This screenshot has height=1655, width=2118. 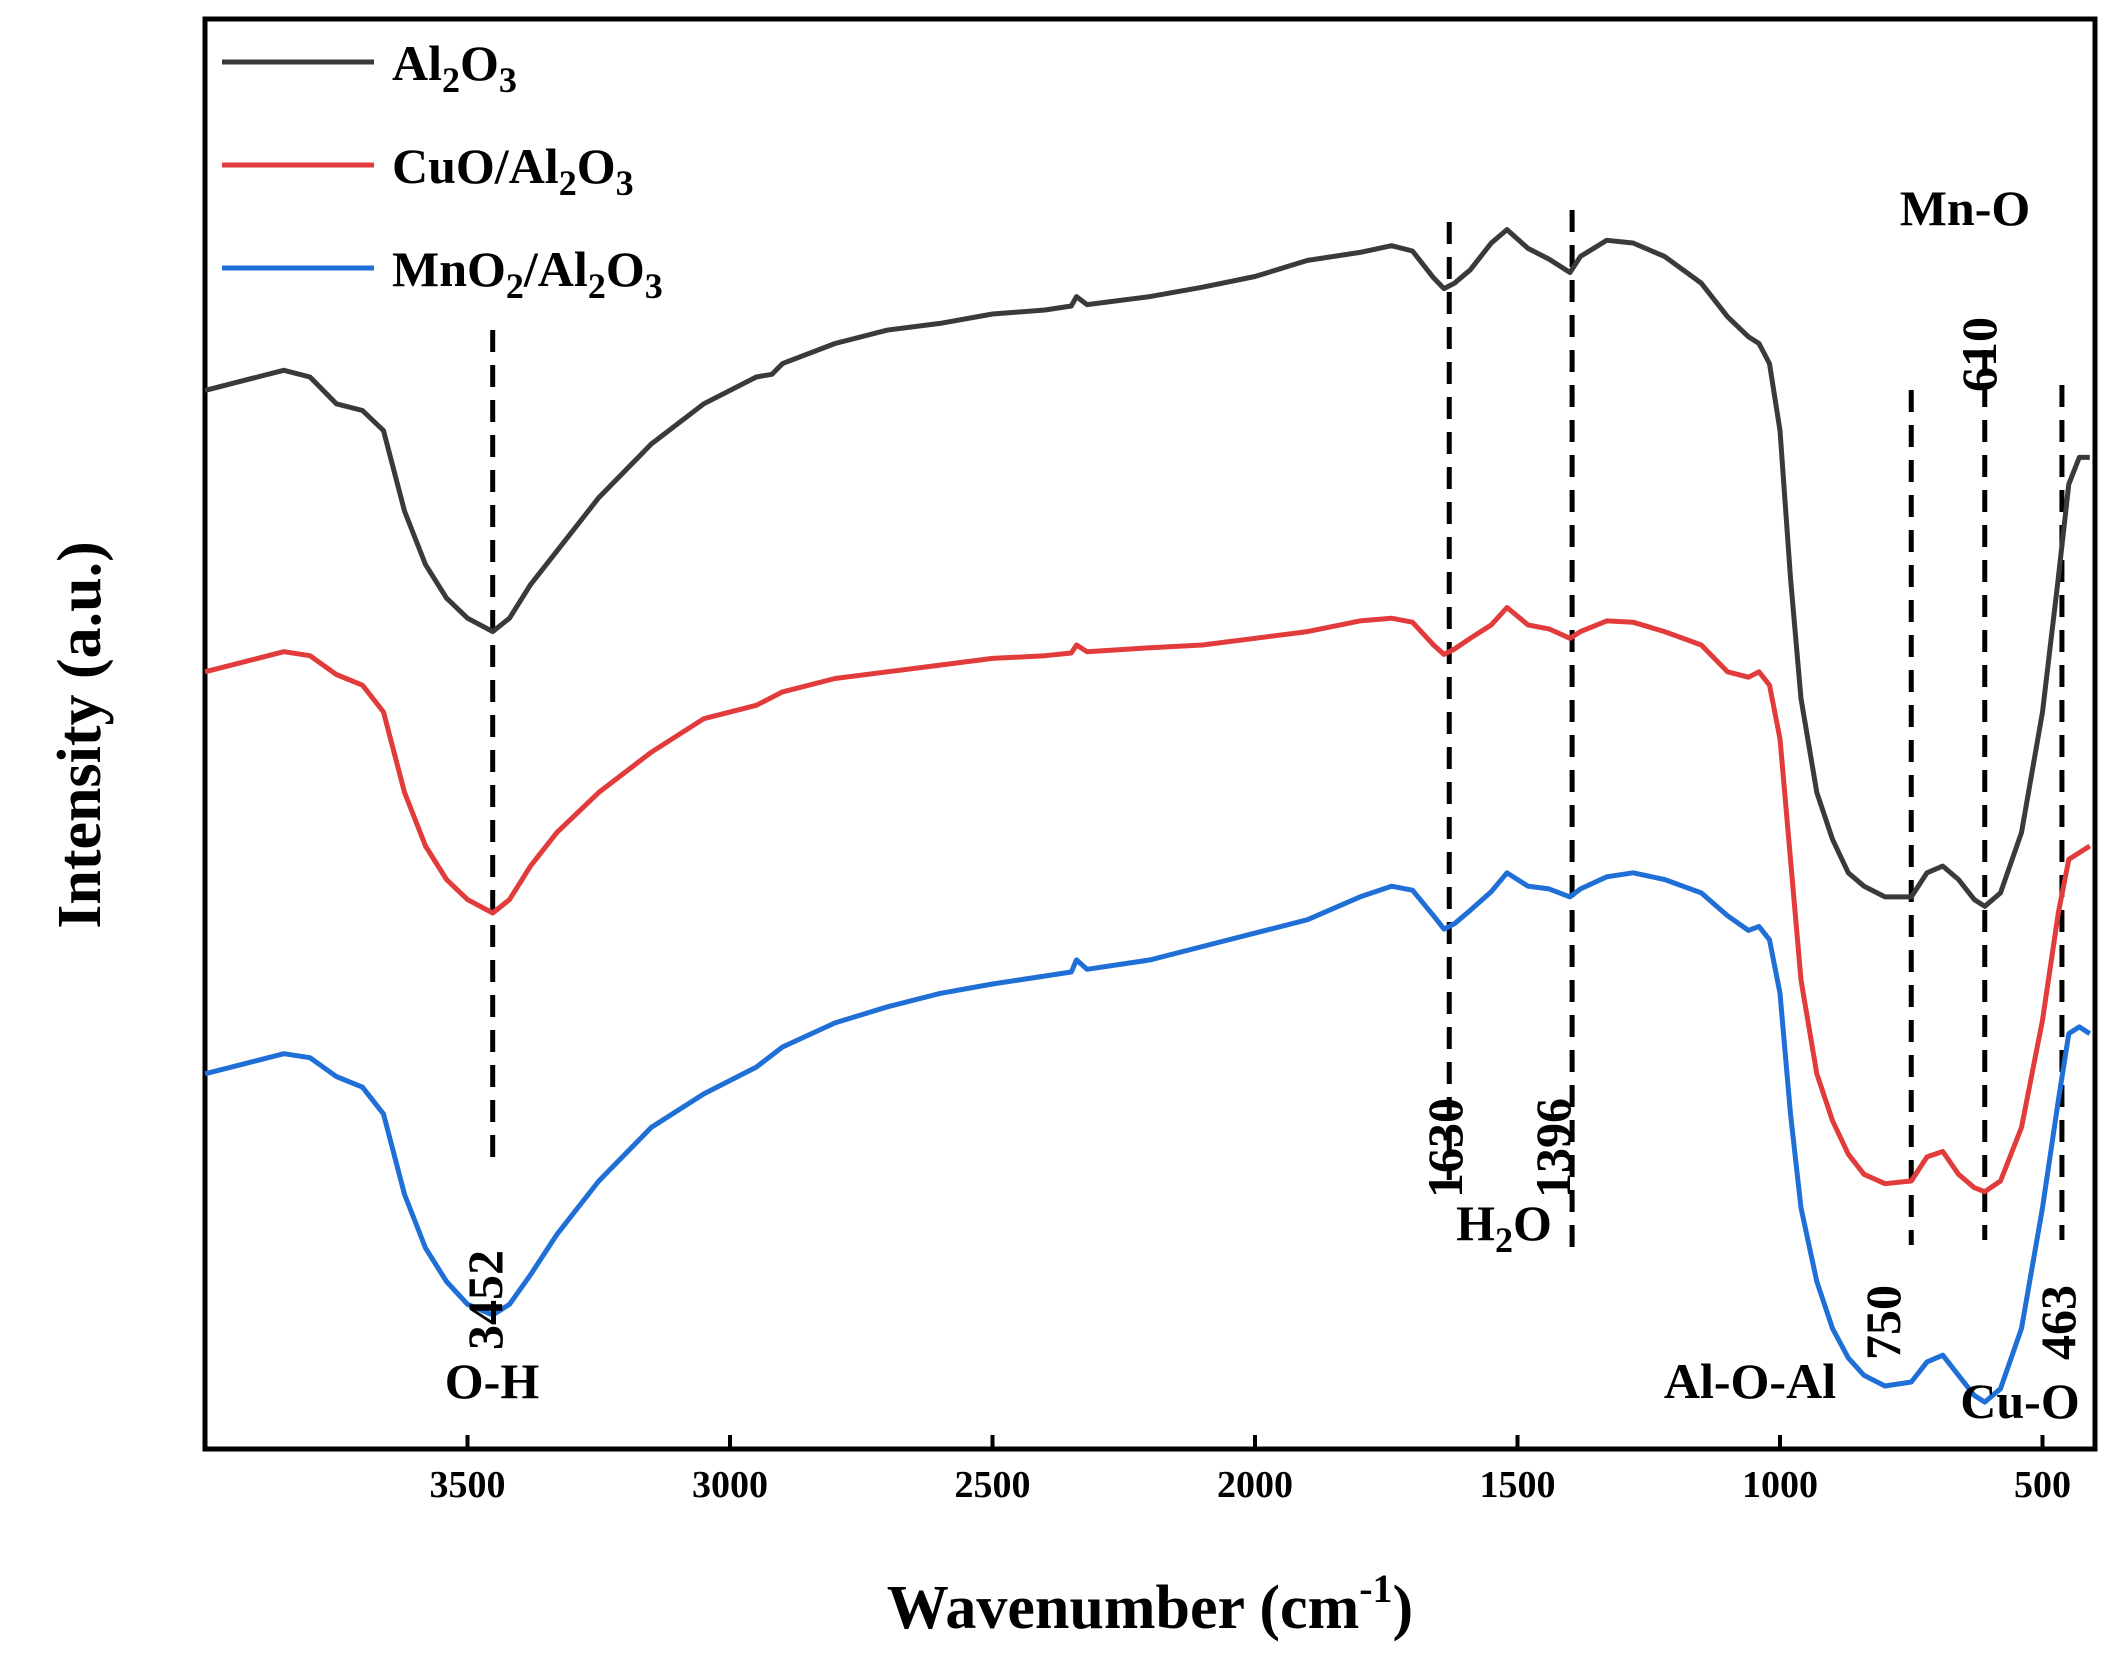 What do you see at coordinates (1750, 1381) in the screenshot?
I see `annotation-6: Al-O-Al` at bounding box center [1750, 1381].